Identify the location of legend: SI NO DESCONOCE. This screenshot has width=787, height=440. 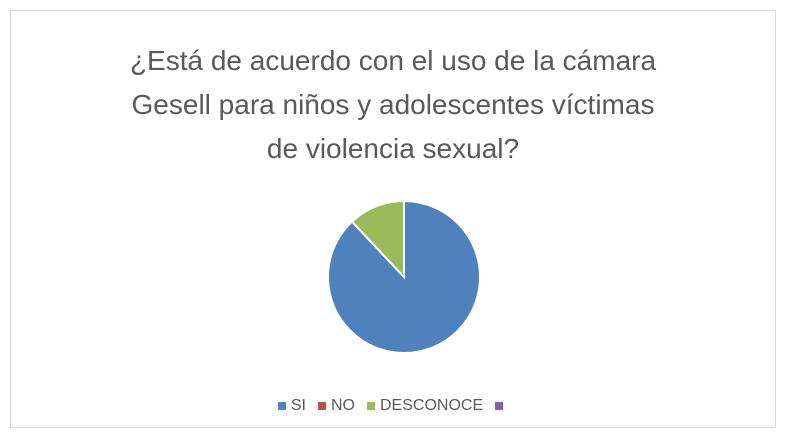
(393, 406).